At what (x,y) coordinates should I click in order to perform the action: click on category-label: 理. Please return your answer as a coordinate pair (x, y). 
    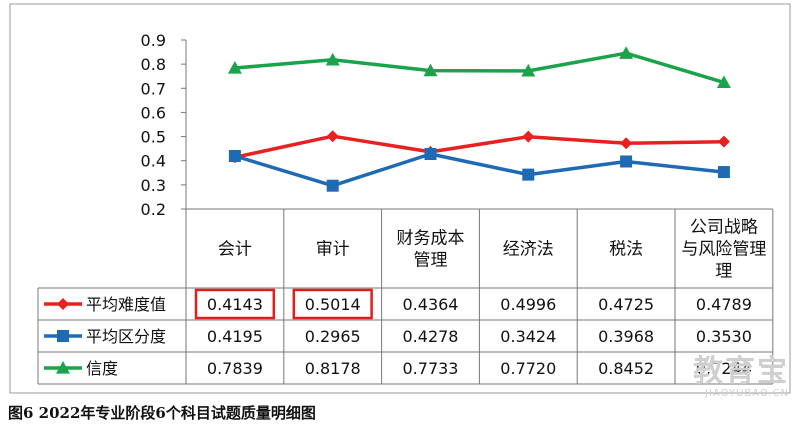
    Looking at the image, I should click on (723, 272).